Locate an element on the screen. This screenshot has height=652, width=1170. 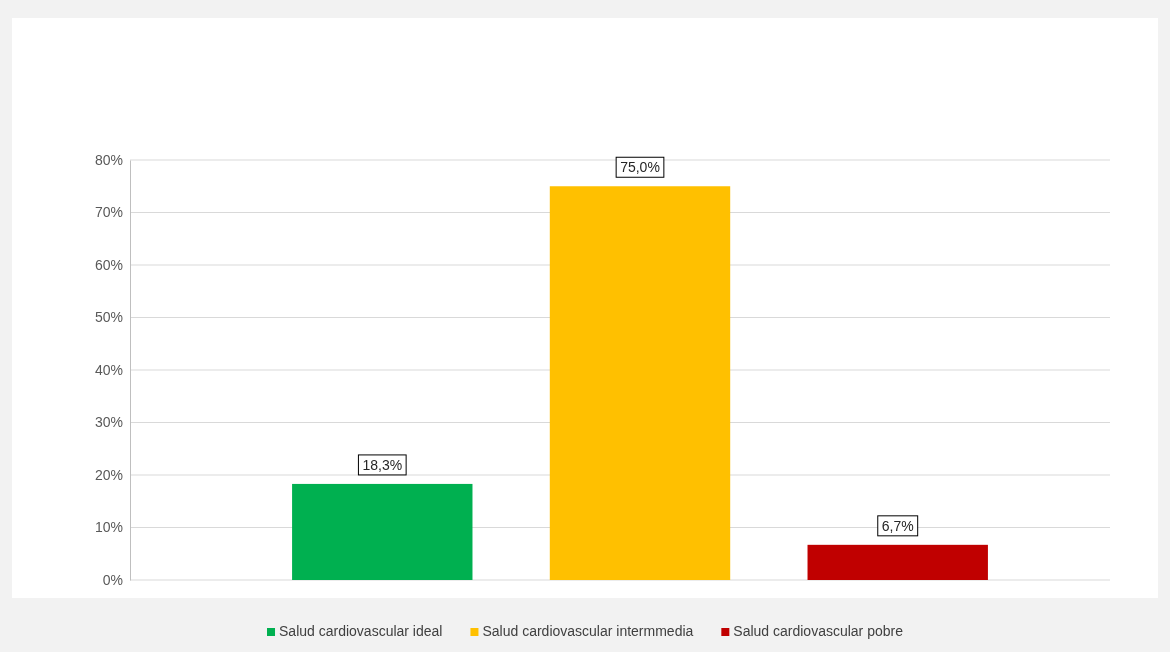
y-tick-label: 0% is located at coordinates (112, 579).